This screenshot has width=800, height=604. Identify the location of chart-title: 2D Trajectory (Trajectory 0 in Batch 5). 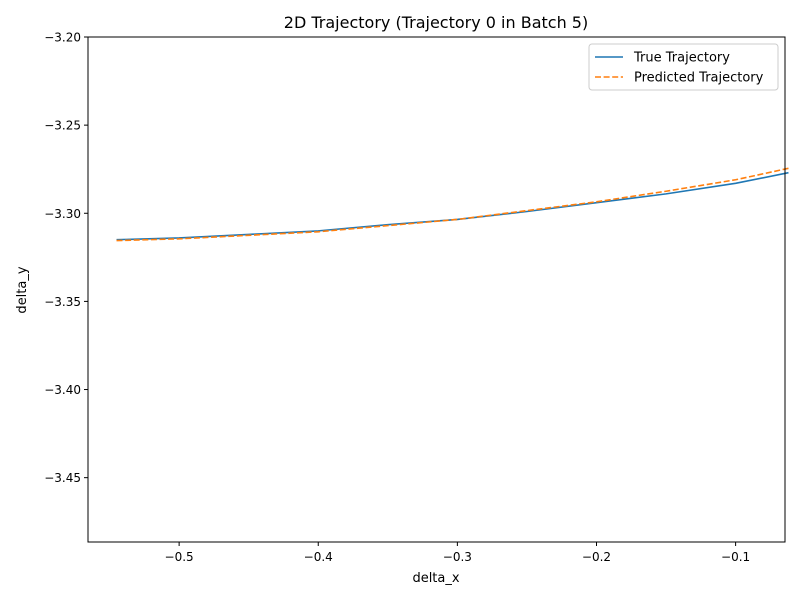
(436, 22).